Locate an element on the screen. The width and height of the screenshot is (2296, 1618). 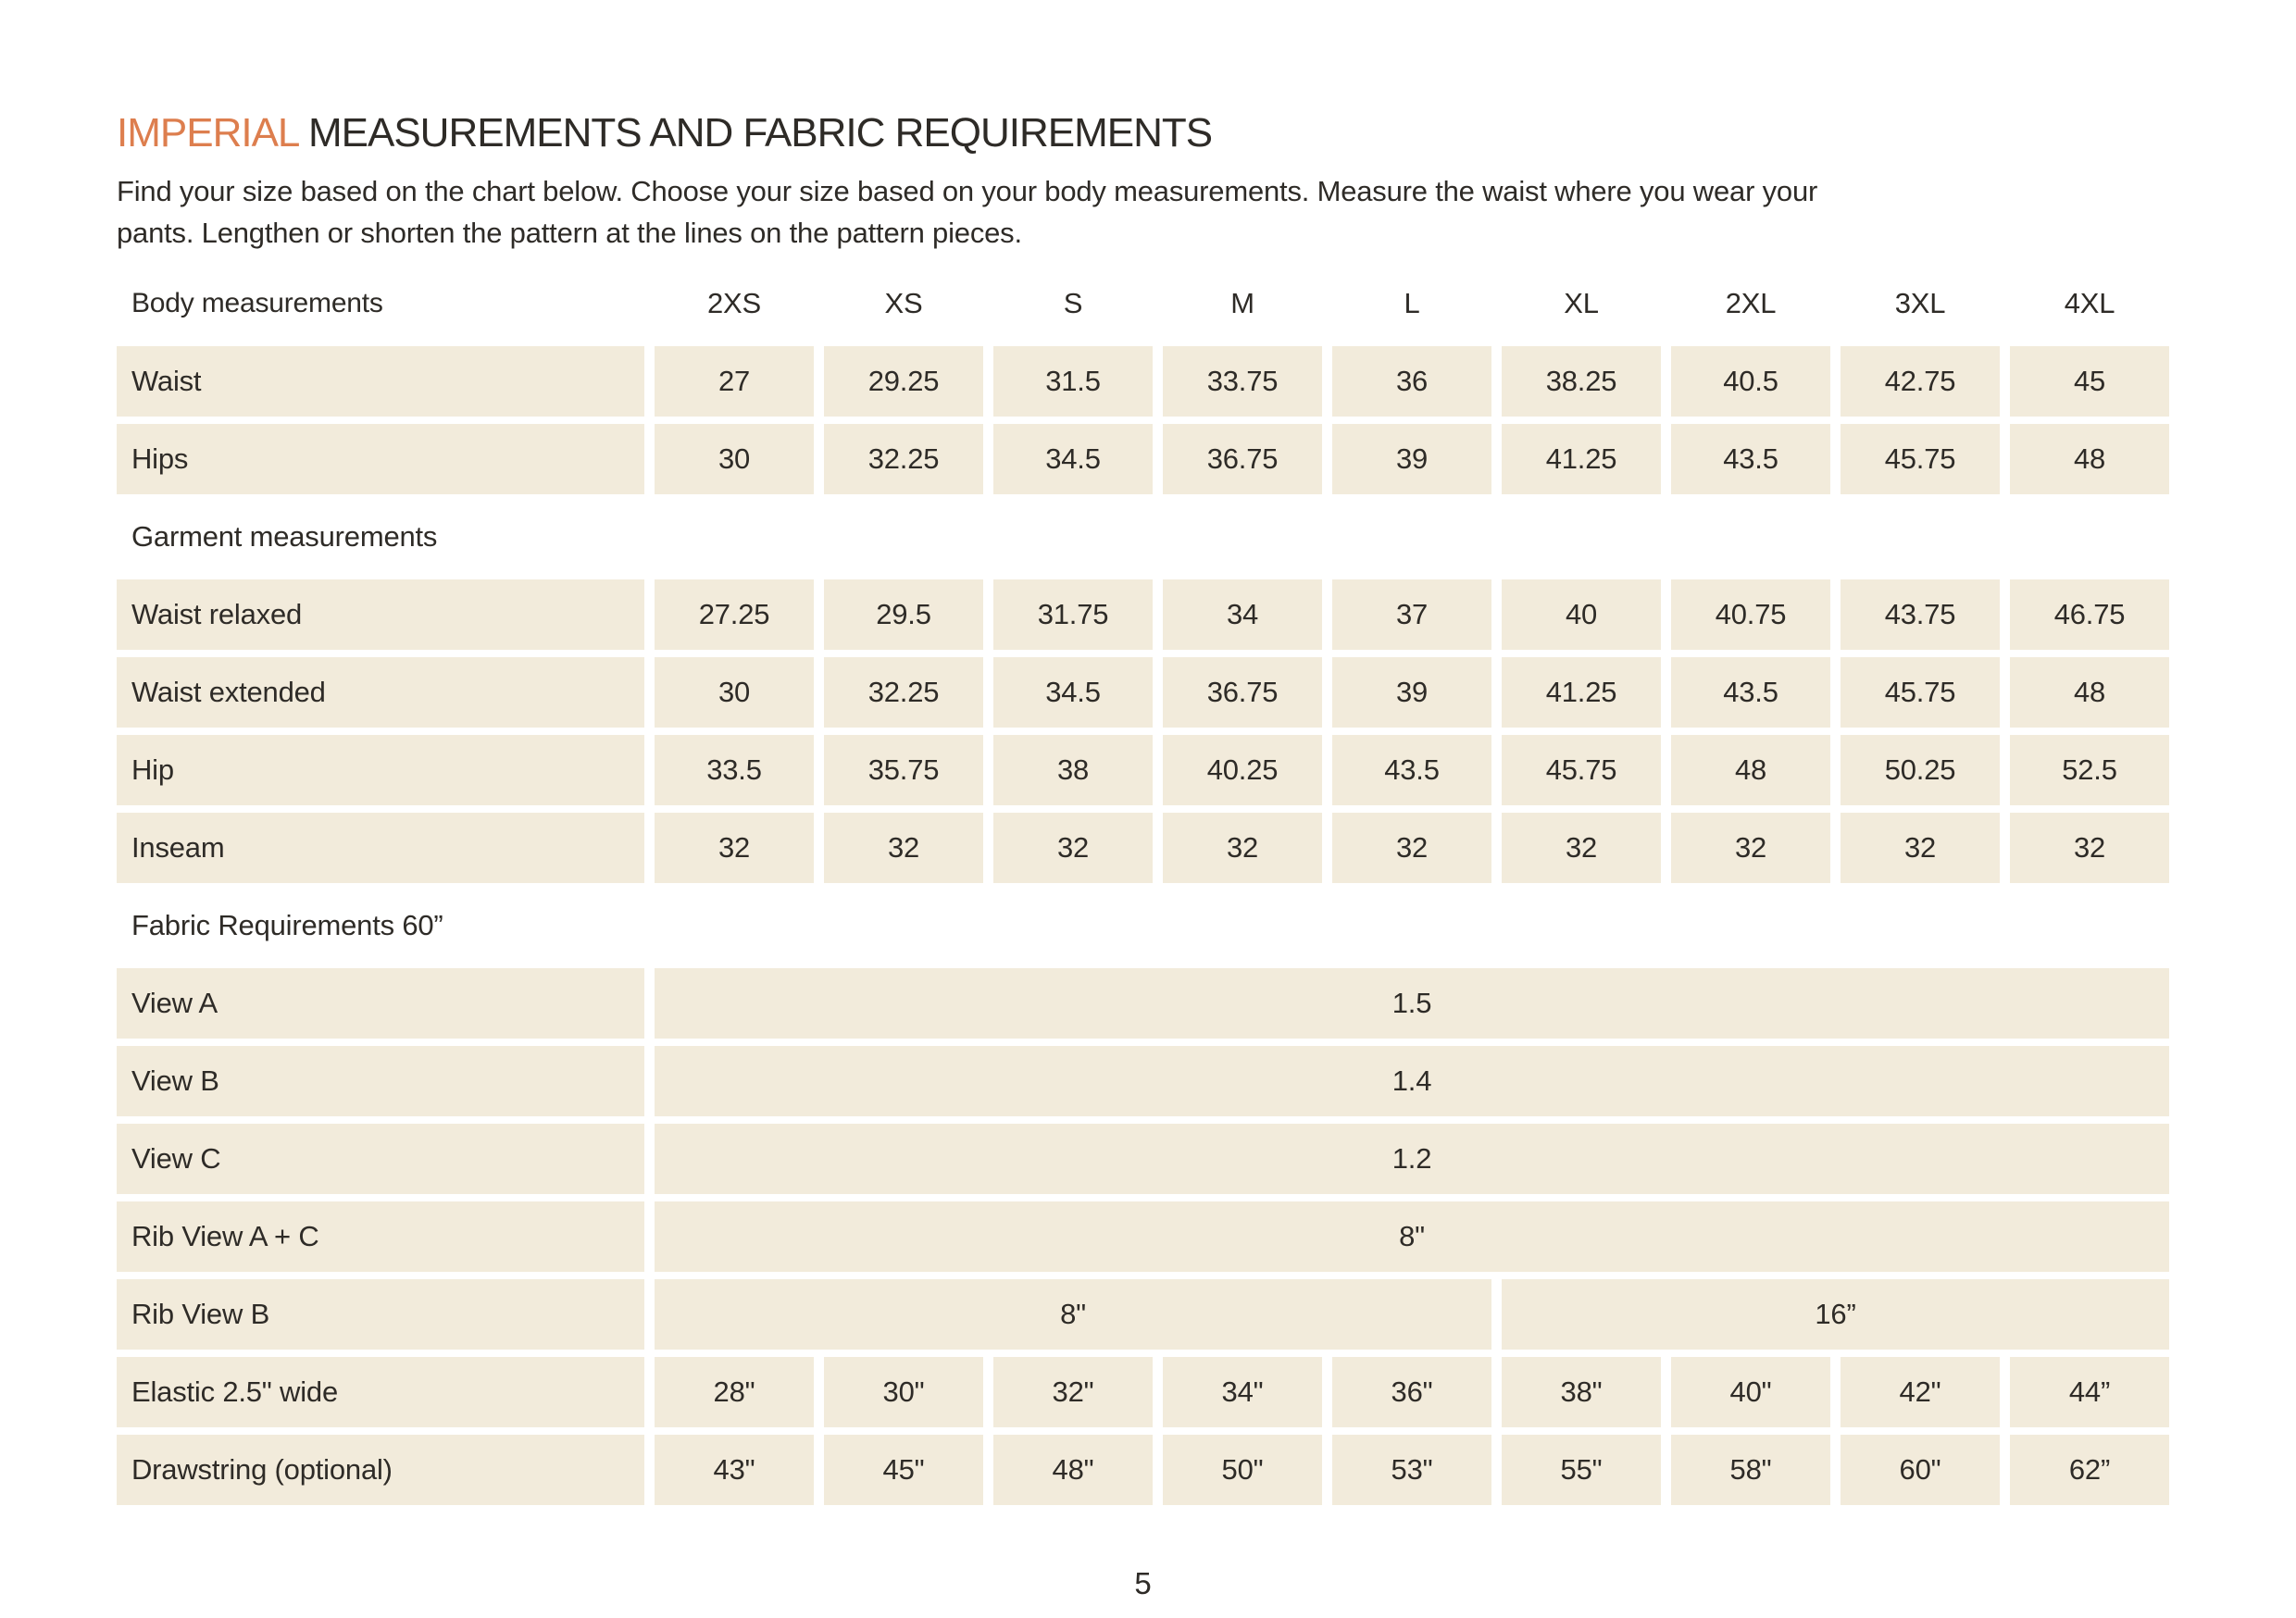
value-cell: 29.5 is located at coordinates (903, 614).